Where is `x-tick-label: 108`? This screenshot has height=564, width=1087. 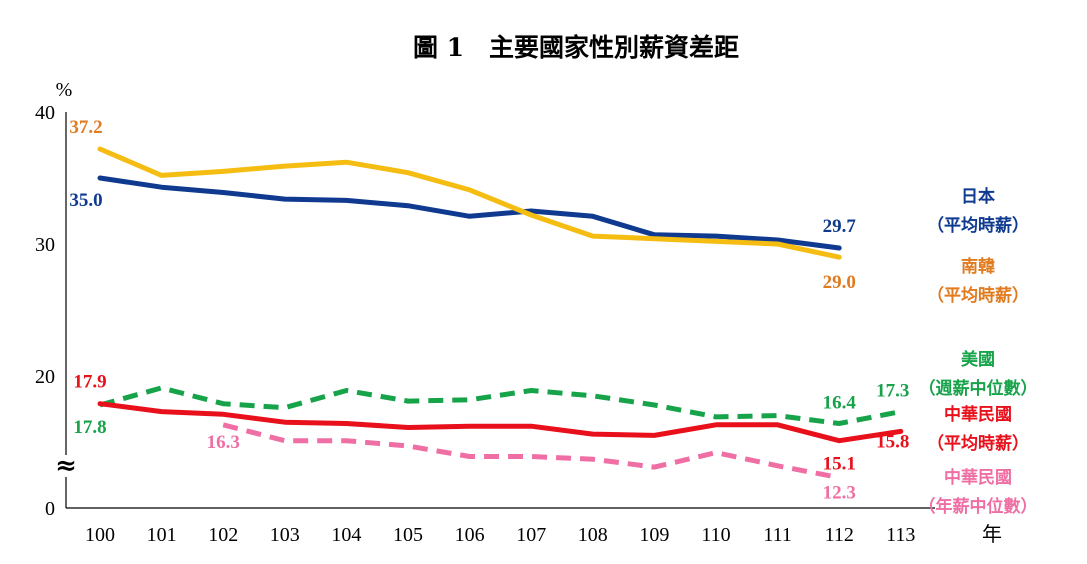 x-tick-label: 108 is located at coordinates (593, 535).